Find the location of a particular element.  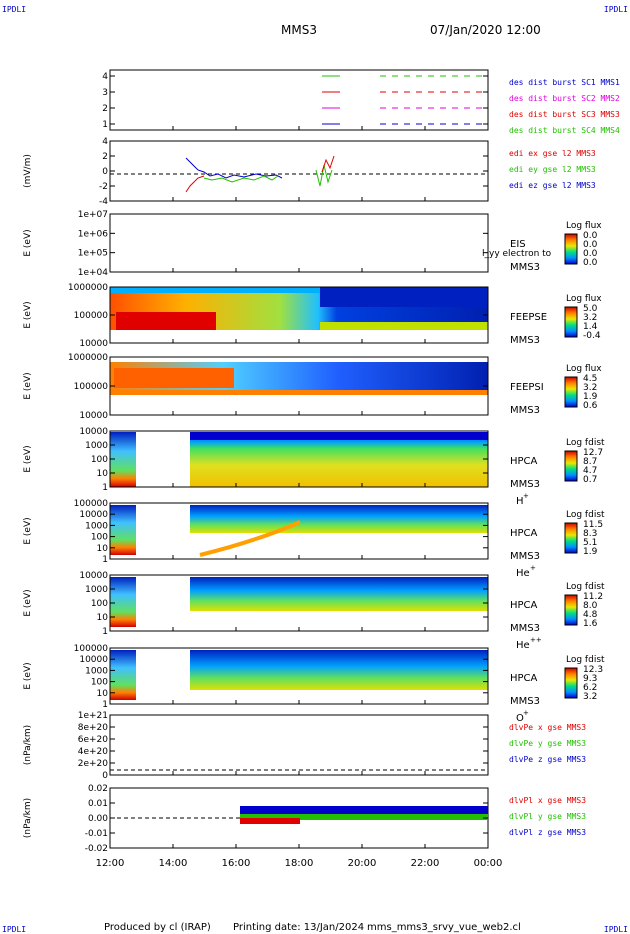

colorbar-tick-label: 0.0 is located at coordinates (590, 254).